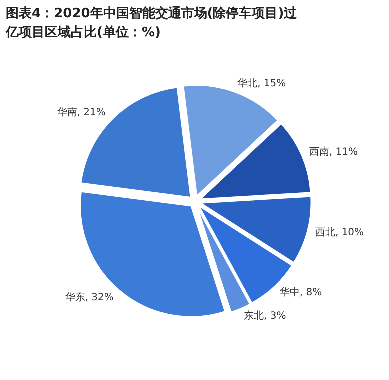  What do you see at coordinates (75, 297) in the screenshot?
I see `slice-label: 华东` at bounding box center [75, 297].